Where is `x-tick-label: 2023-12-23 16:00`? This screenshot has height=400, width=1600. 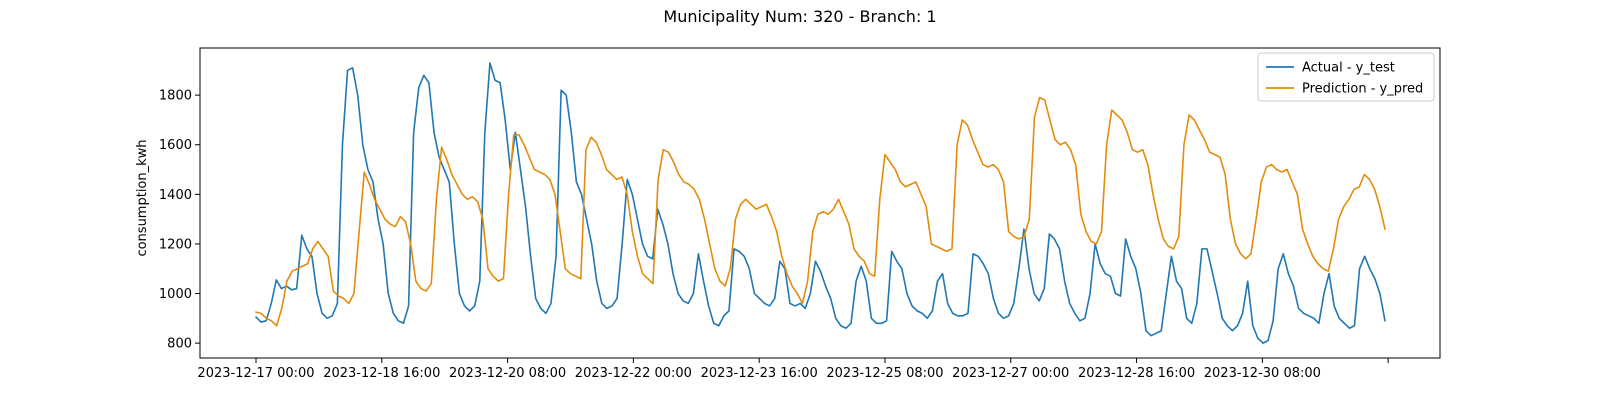
x-tick-label: 2023-12-23 16:00 is located at coordinates (759, 373).